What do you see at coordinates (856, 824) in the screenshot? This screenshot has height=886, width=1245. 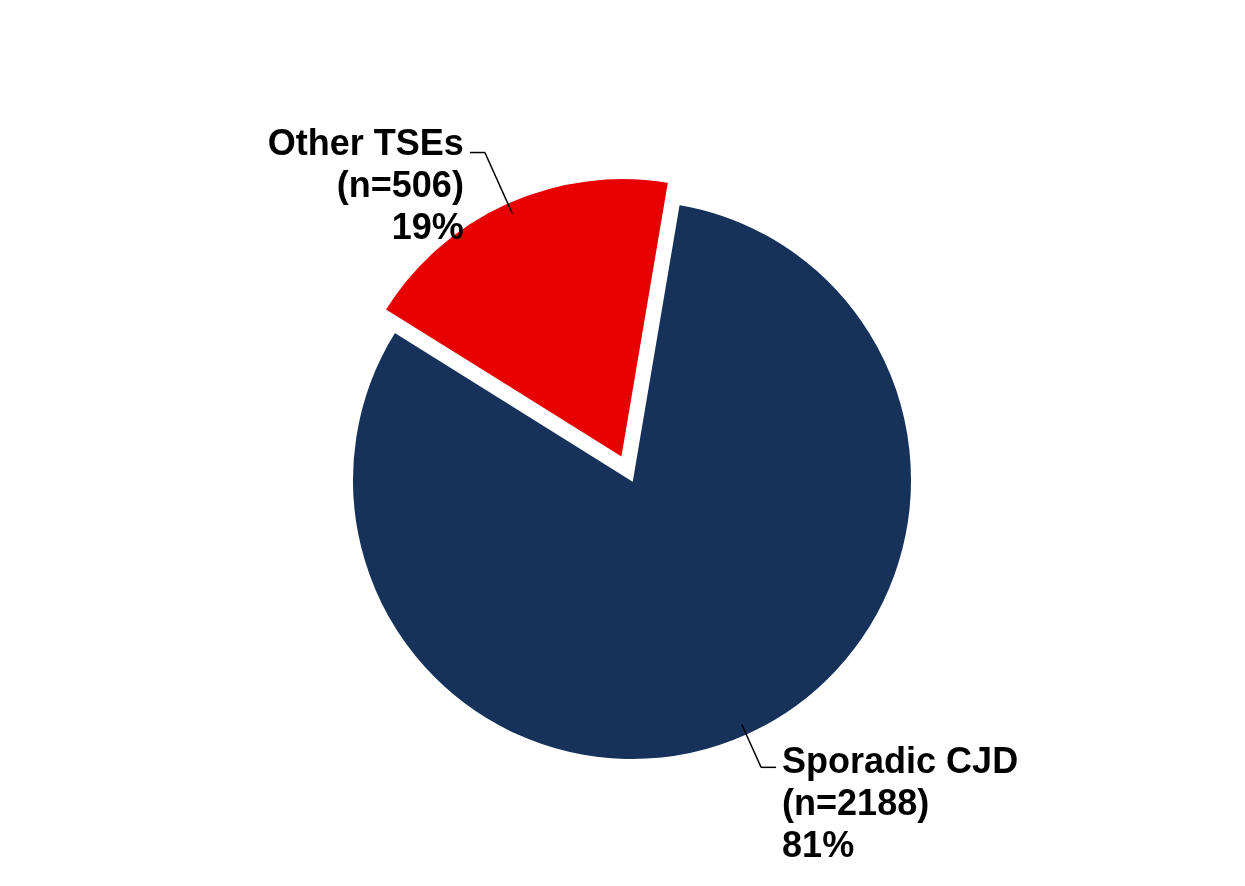 I see `data-label: (n=2188) 81%` at bounding box center [856, 824].